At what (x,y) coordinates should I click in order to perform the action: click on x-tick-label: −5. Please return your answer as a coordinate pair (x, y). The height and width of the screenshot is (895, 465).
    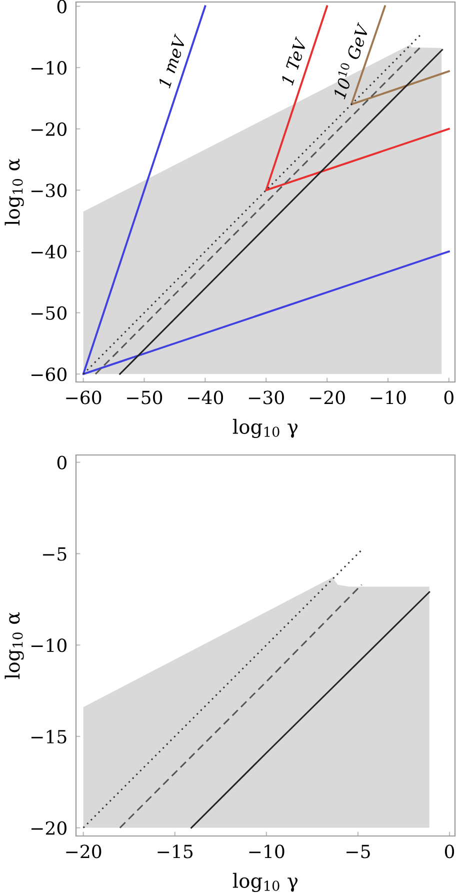
    Looking at the image, I should click on (358, 851).